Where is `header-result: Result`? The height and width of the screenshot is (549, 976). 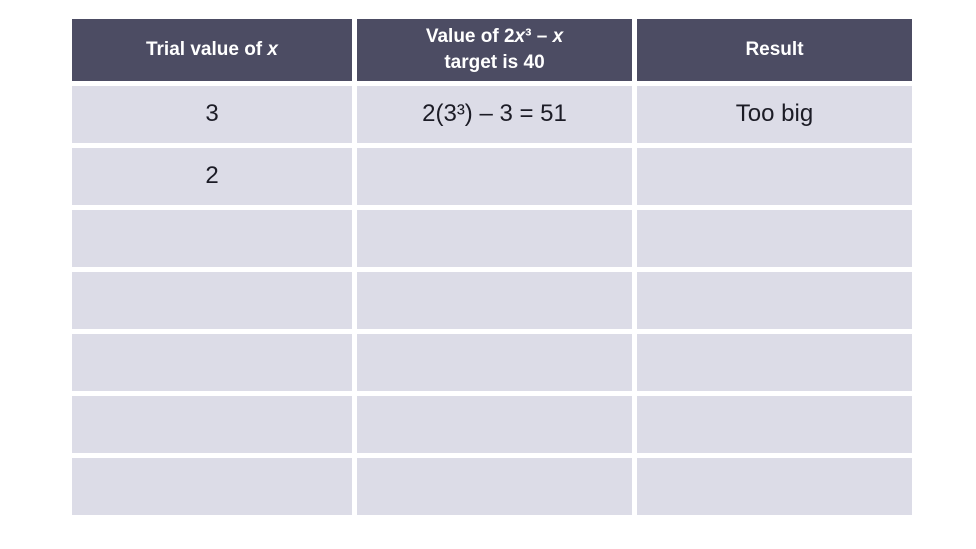 header-result: Result is located at coordinates (774, 50).